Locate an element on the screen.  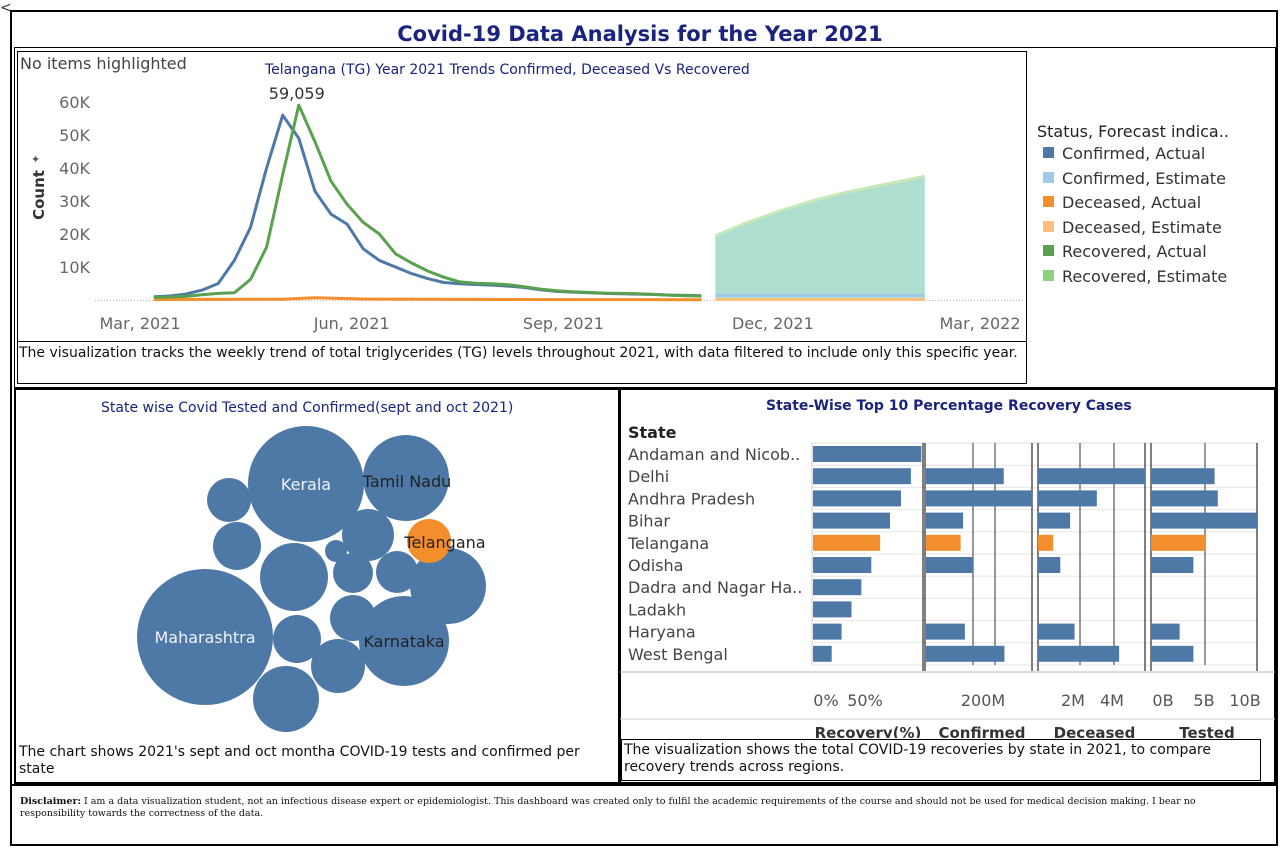
legend-item: Deceased, Estimate is located at coordinates (1132, 228).